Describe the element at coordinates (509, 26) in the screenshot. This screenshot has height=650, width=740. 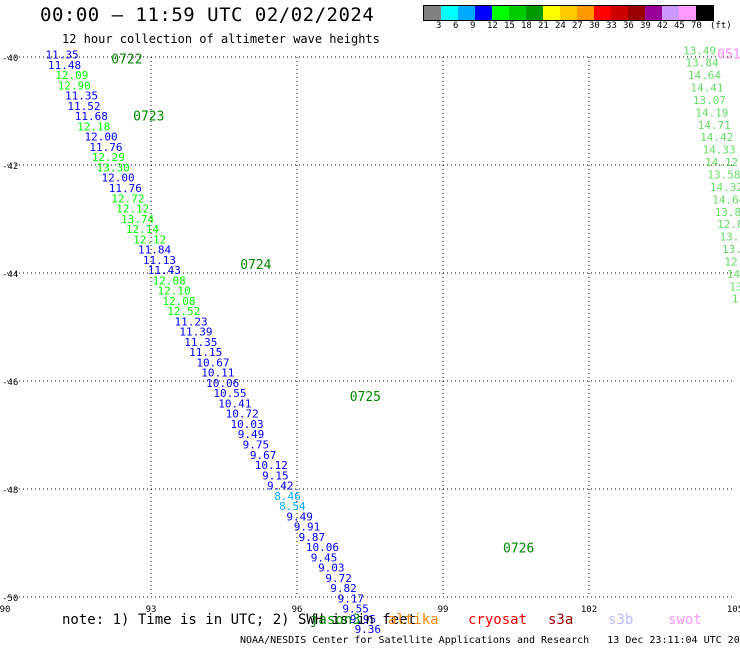
I see `color-scale-tick: 15` at that location.